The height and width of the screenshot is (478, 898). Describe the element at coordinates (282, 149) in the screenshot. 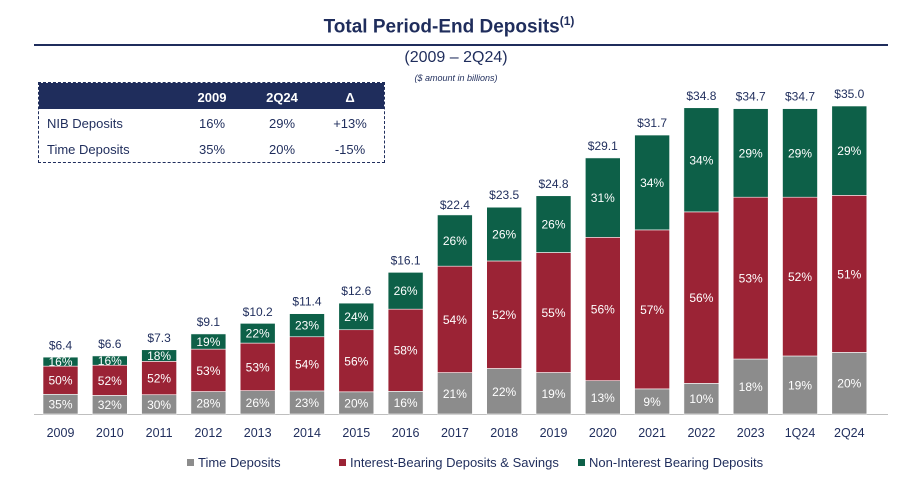

I see `table-cell: 20%` at that location.